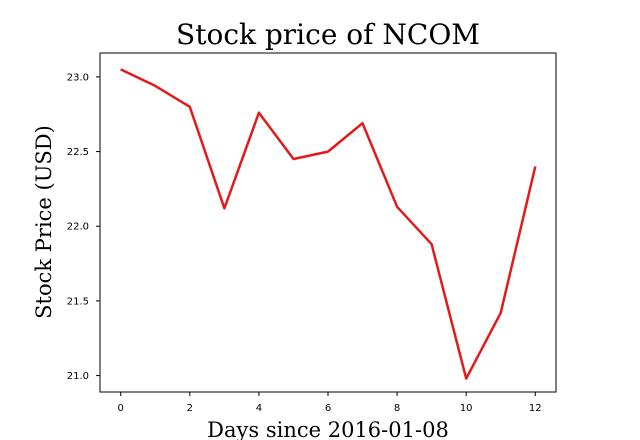  I want to click on y-tick-label: 21.0, so click(78, 376).